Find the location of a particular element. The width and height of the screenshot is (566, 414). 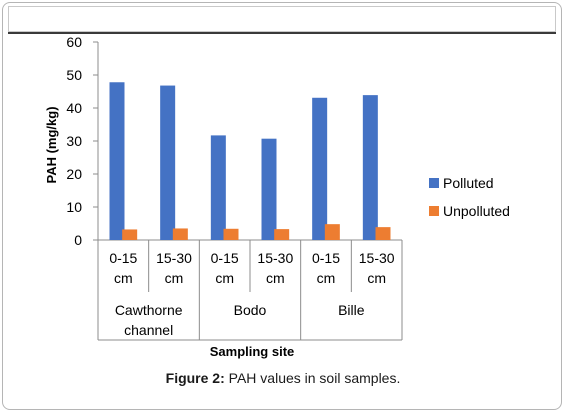

y-axis-title: PAH (mg/kg) is located at coordinates (51, 144).